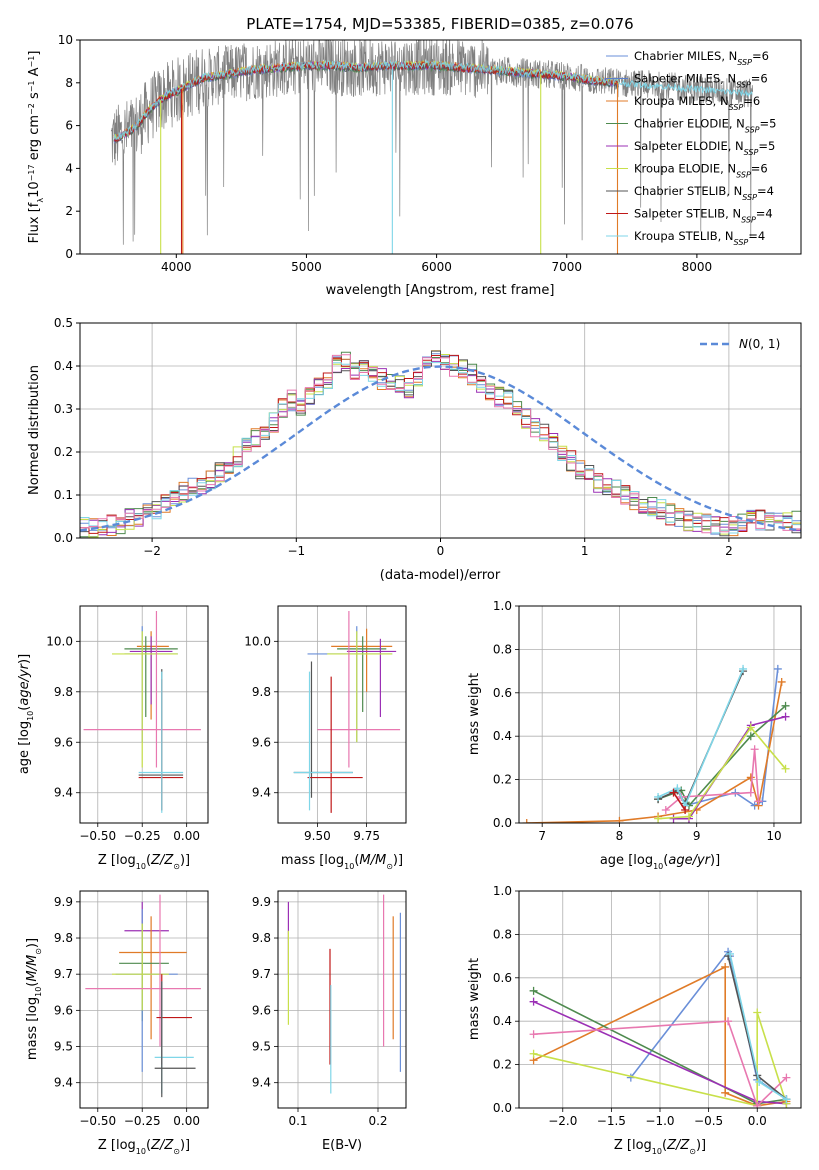 The width and height of the screenshot is (819, 1170). I want to click on legend-label-normal: N(0, 1), so click(759, 344).